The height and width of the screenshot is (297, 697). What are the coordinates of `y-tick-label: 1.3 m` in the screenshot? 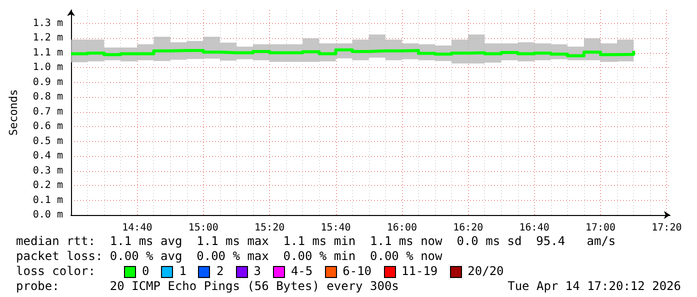 It's located at (47, 23).